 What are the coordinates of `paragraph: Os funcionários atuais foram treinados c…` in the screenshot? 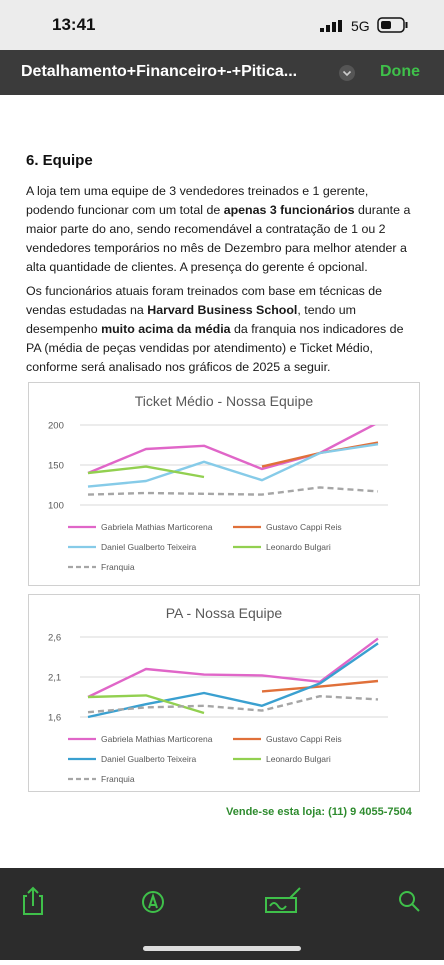 It's located at (223, 329).